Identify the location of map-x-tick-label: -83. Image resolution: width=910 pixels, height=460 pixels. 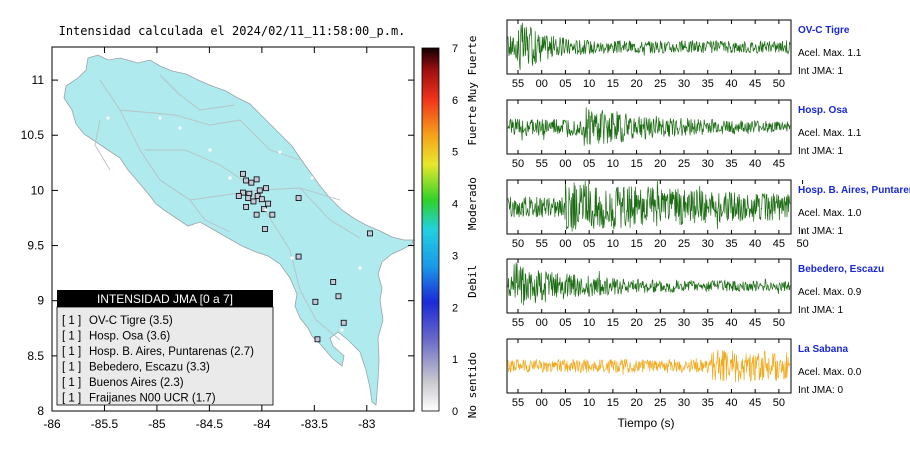
(367, 424).